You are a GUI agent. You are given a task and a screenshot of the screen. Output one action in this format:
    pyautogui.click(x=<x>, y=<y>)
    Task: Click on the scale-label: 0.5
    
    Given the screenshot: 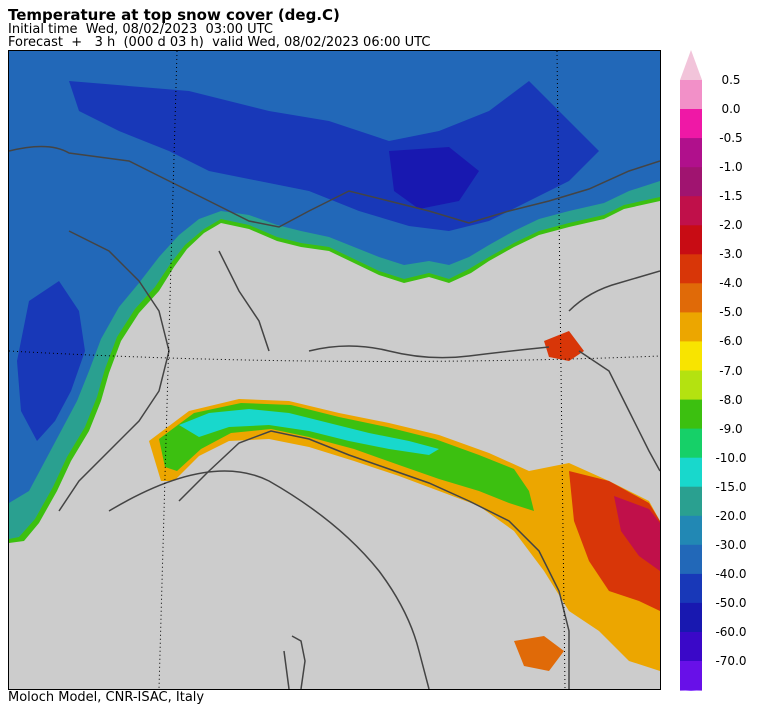 What is the action you would take?
    pyautogui.click(x=731, y=80)
    